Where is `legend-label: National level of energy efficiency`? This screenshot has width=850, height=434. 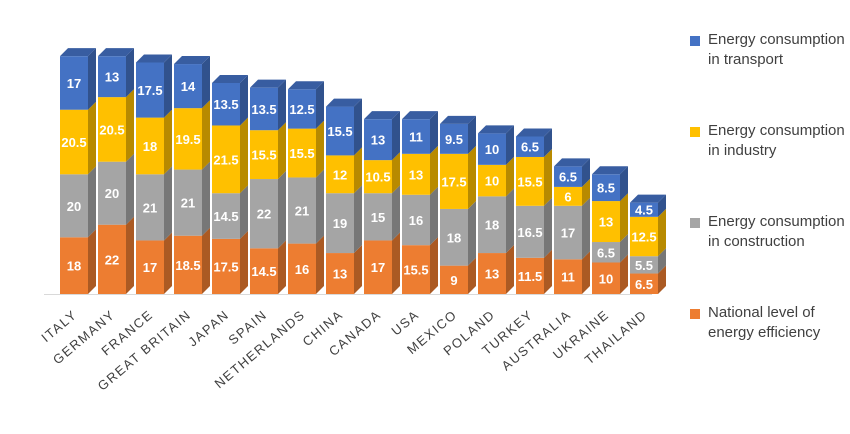 legend-label: National level of energy efficiency is located at coordinates (764, 322).